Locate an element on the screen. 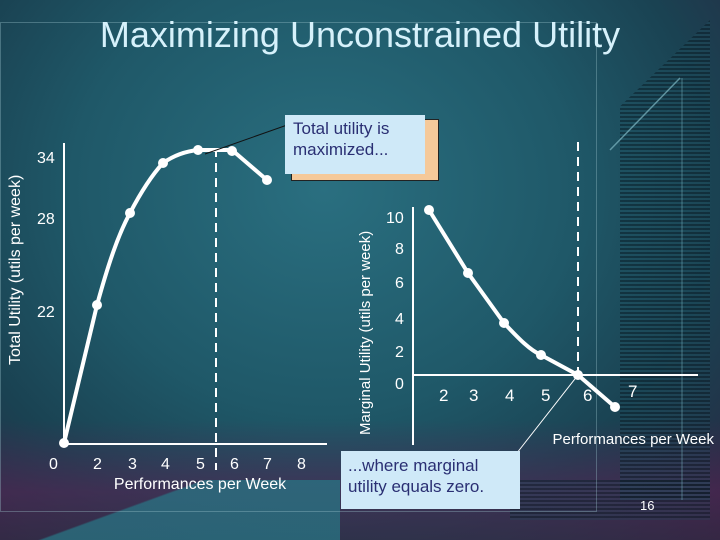 The height and width of the screenshot is (540, 720). left-y-axis-label: Total Utility (utils per week) is located at coordinates (15, 270).